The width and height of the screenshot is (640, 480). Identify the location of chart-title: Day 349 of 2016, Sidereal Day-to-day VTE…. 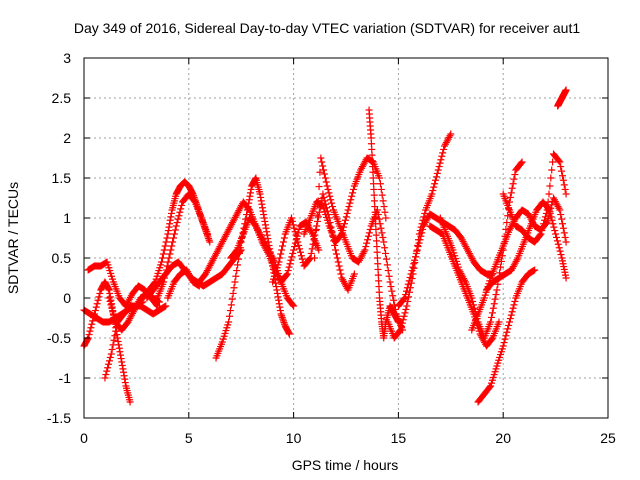
(327, 28).